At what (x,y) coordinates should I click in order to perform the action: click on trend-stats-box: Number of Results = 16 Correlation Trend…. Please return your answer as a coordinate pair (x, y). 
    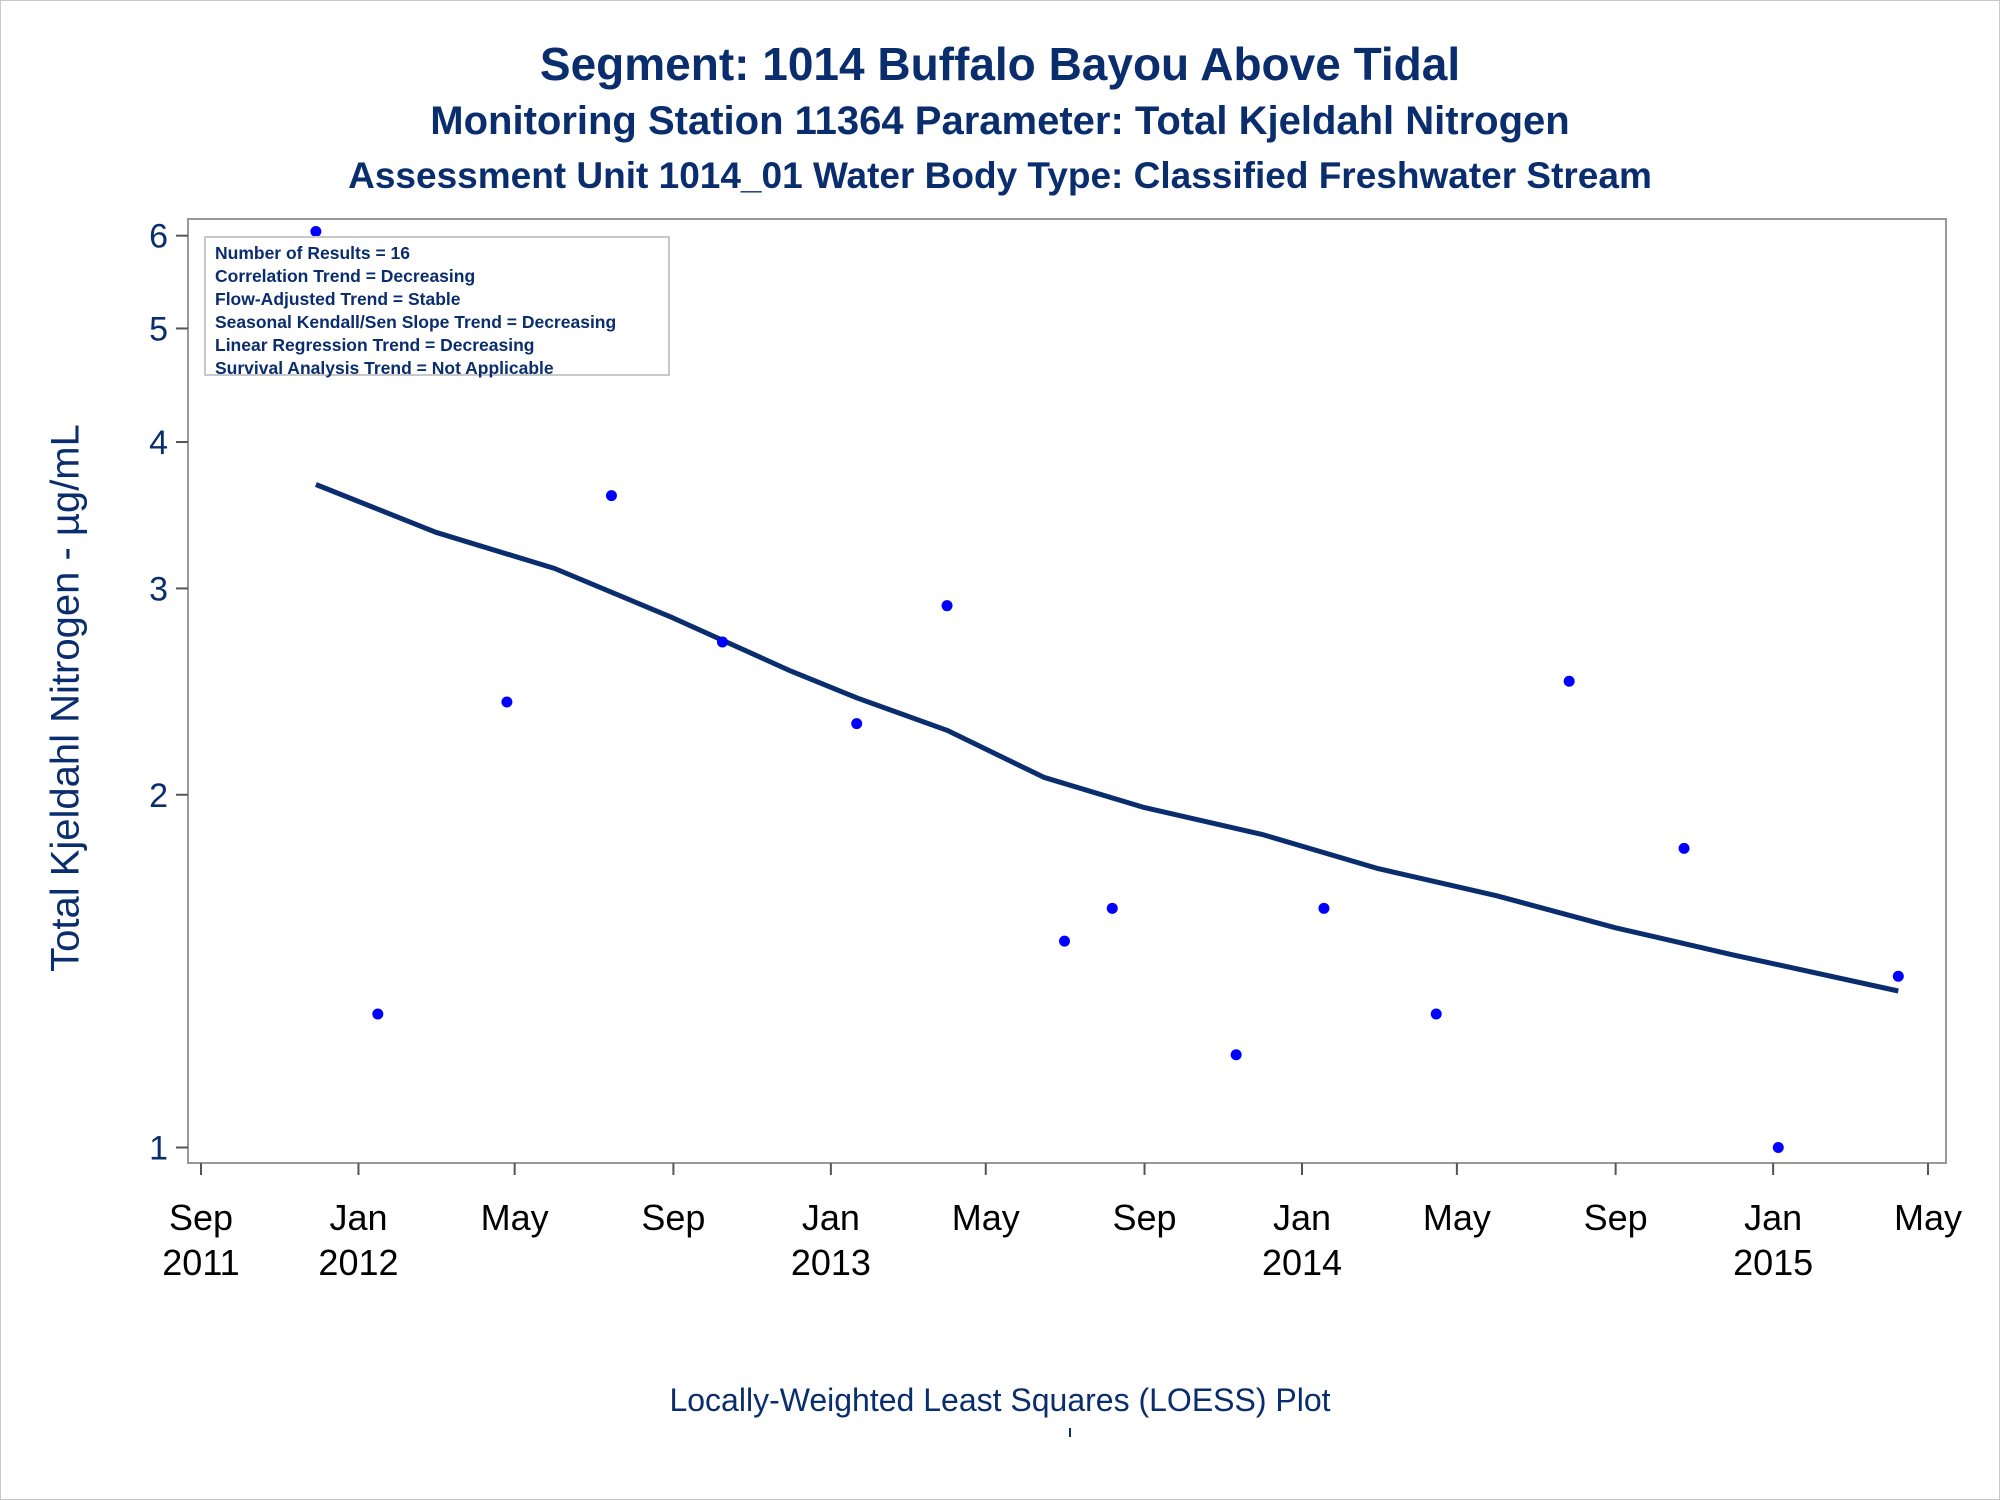
    Looking at the image, I should click on (437, 307).